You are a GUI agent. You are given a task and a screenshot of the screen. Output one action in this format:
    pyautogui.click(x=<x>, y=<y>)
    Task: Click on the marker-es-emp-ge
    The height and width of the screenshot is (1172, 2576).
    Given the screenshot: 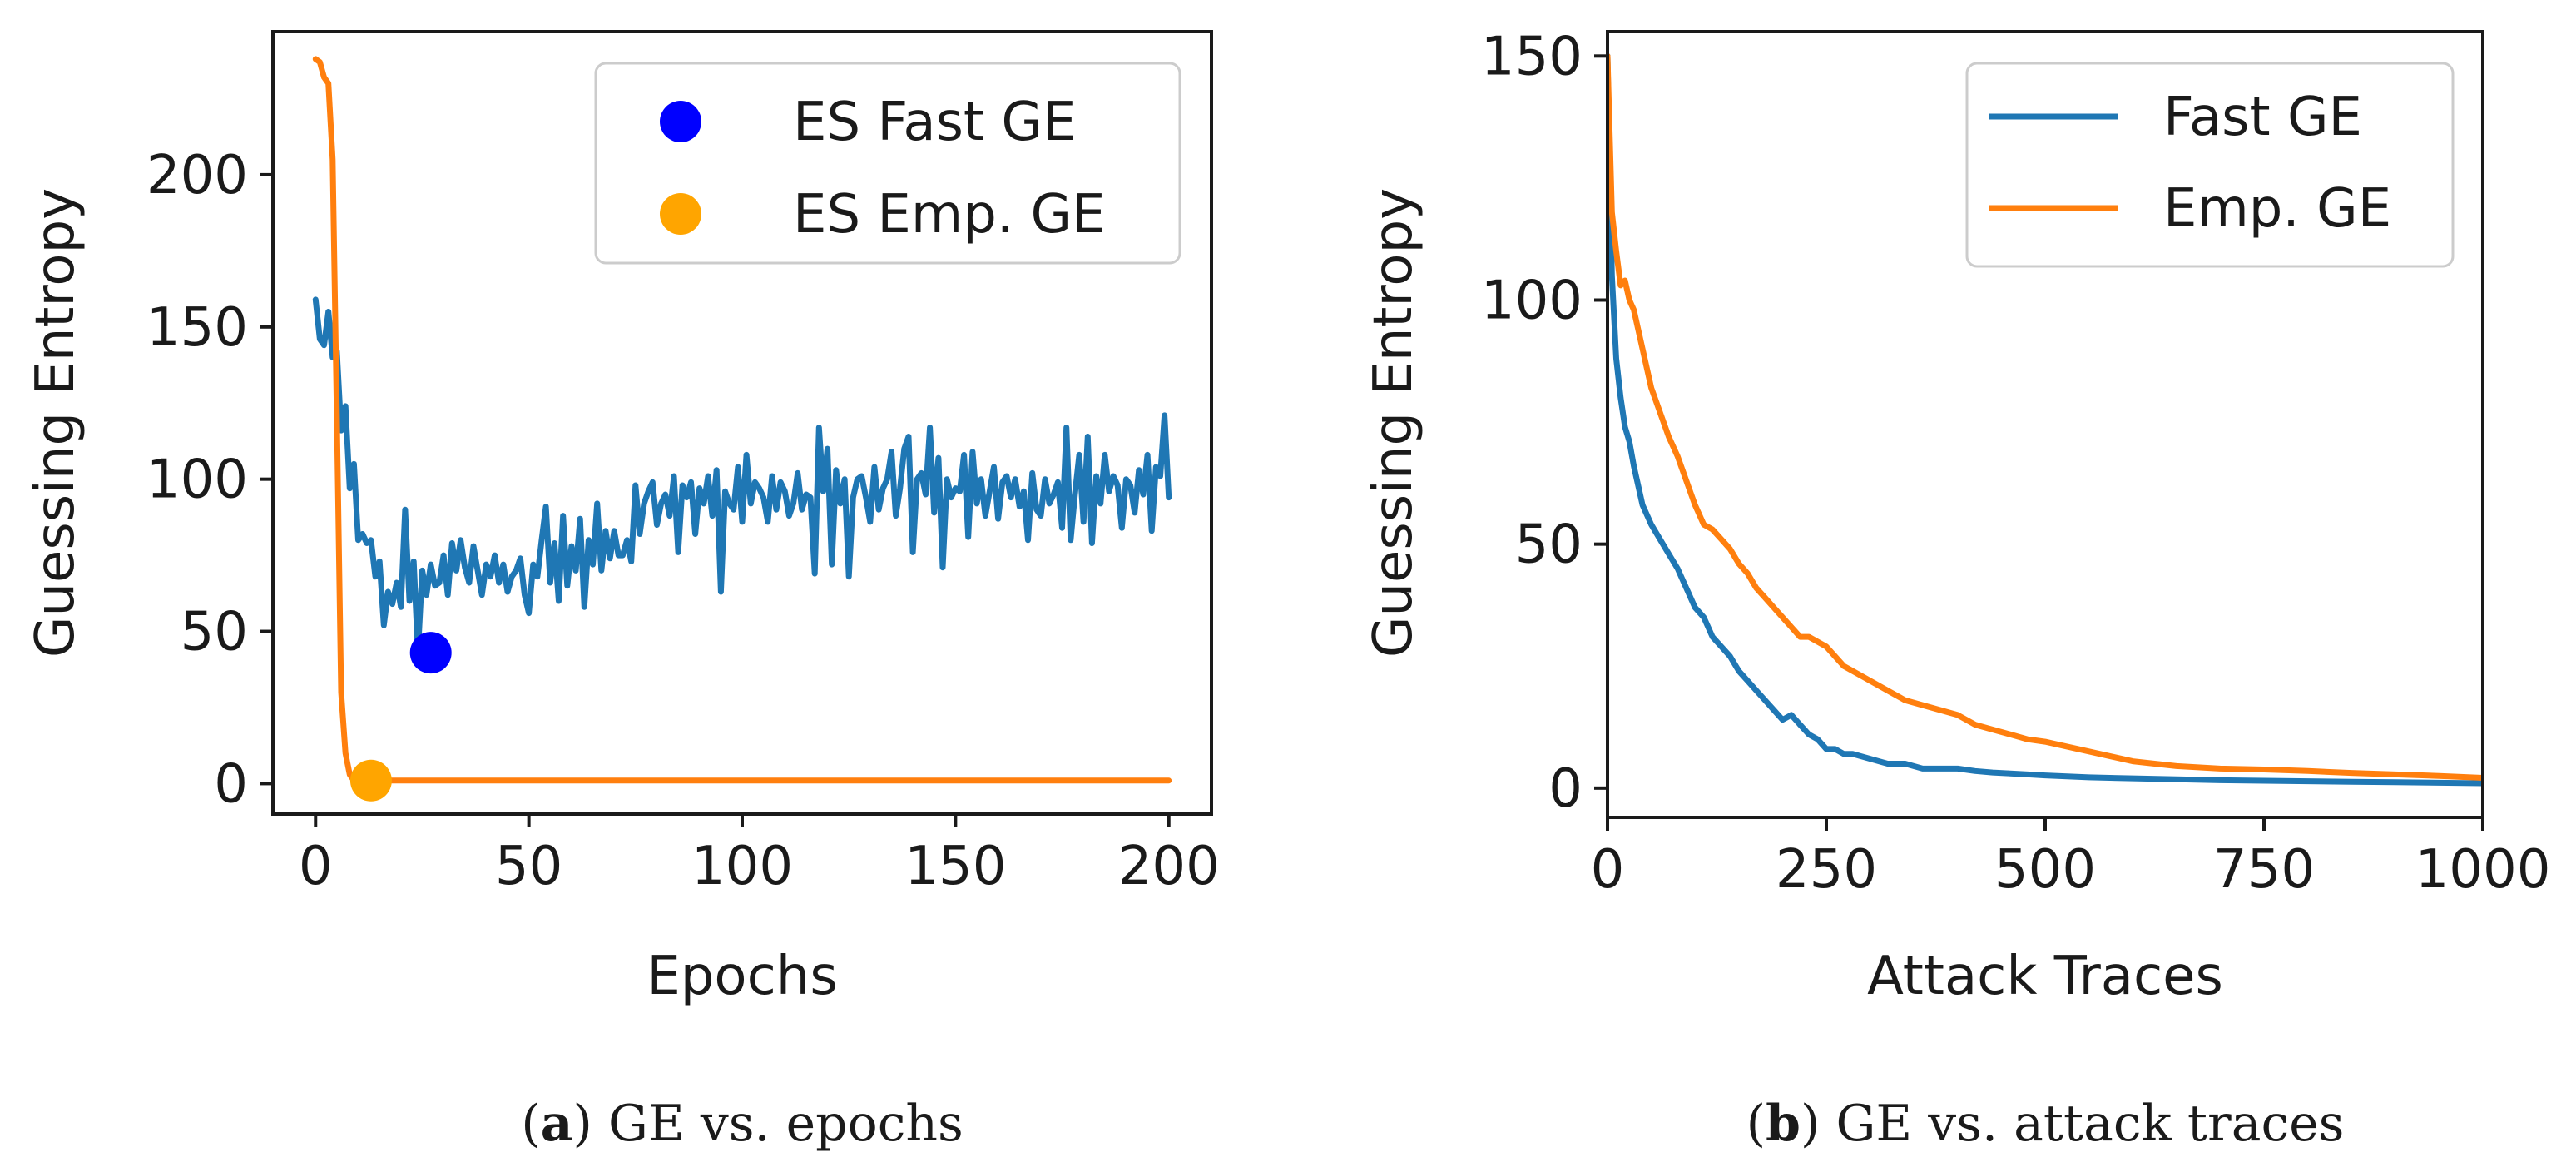 What is the action you would take?
    pyautogui.click(x=370, y=781)
    